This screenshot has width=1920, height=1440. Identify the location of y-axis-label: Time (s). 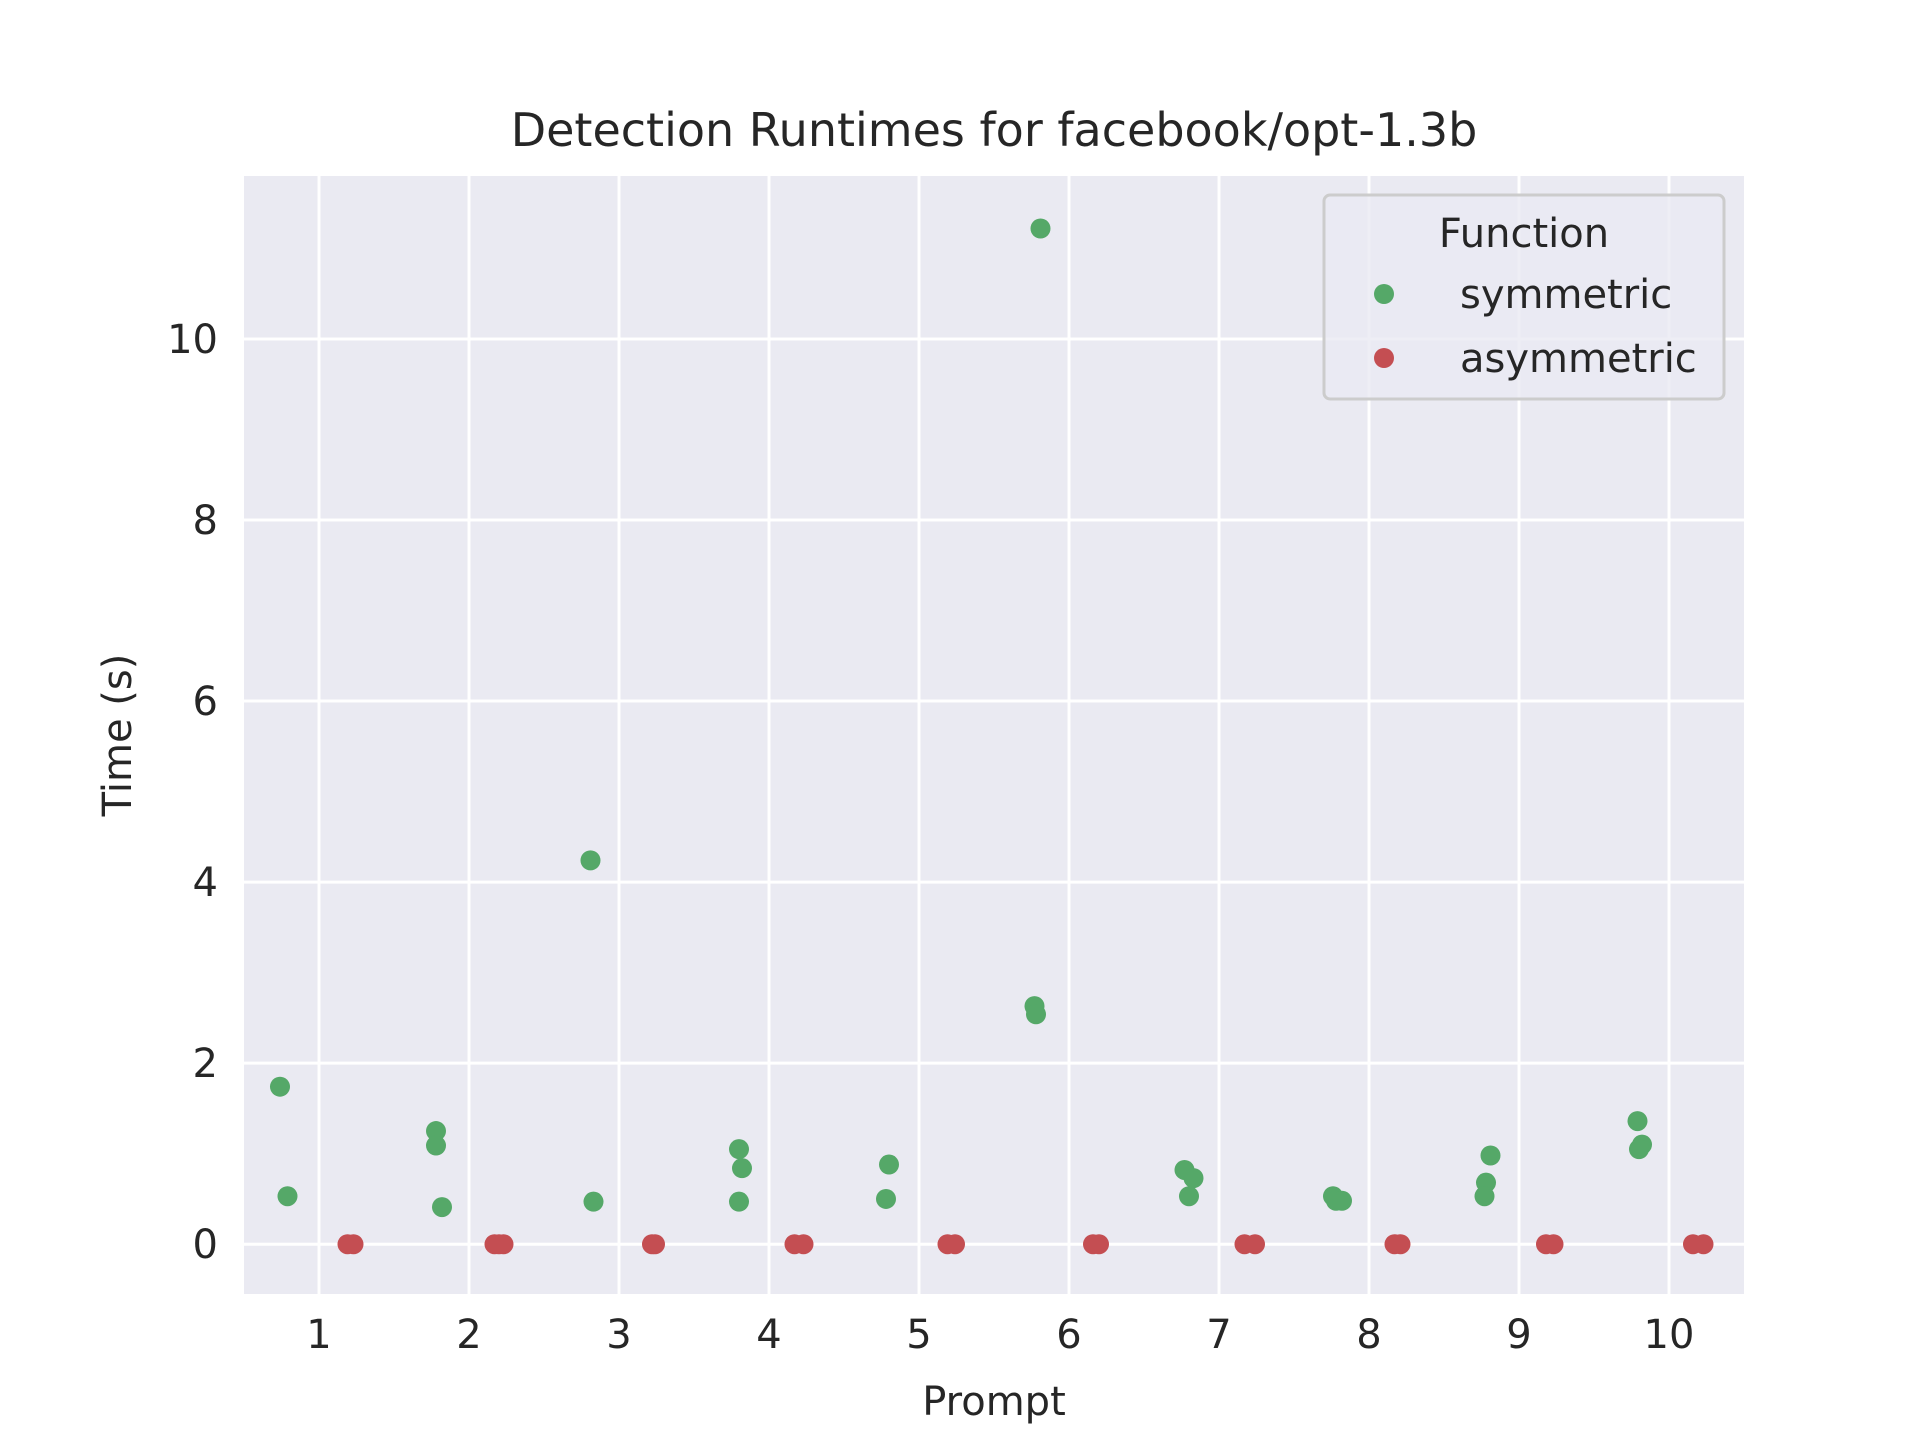
(118, 736).